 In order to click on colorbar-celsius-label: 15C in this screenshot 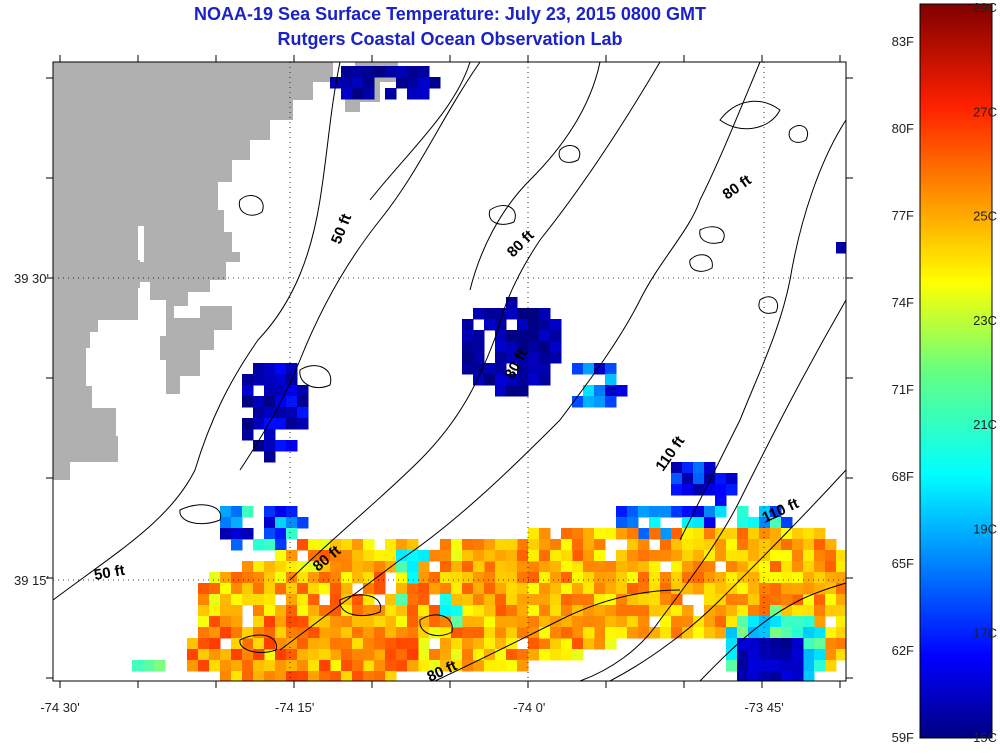, I will do `click(985, 737)`.